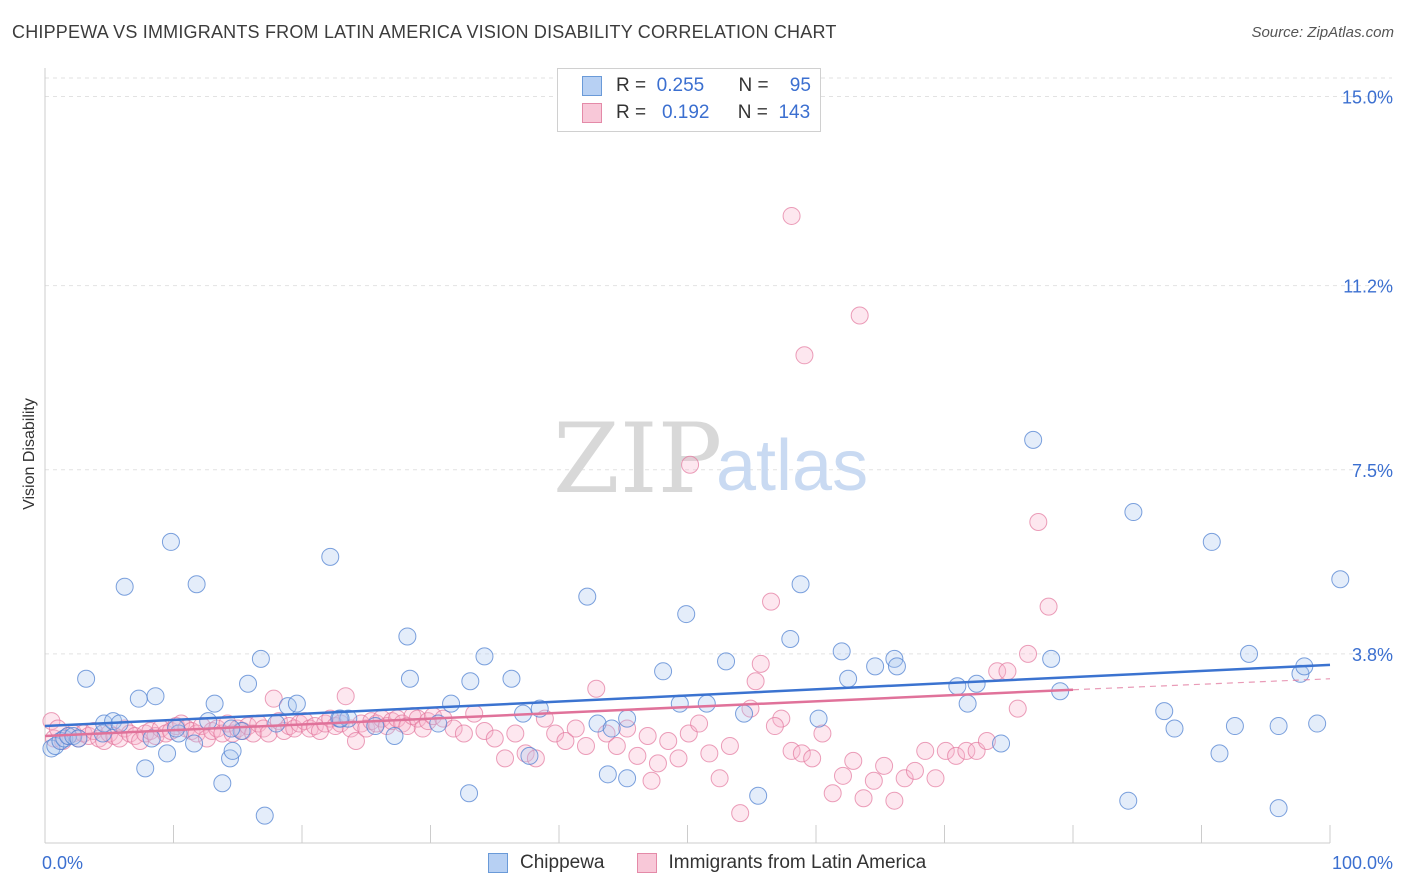 The image size is (1406, 892). Describe the element at coordinates (559, 713) in the screenshot. I see `trend-line-immigrants` at that location.